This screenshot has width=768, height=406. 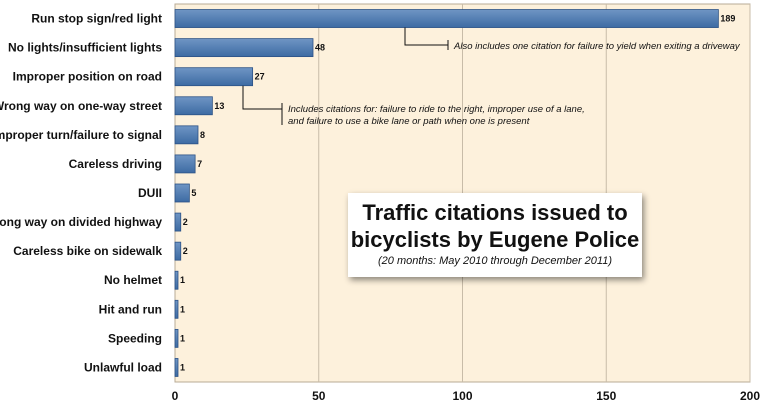 What do you see at coordinates (750, 396) in the screenshot?
I see `x-tick-label: 200` at bounding box center [750, 396].